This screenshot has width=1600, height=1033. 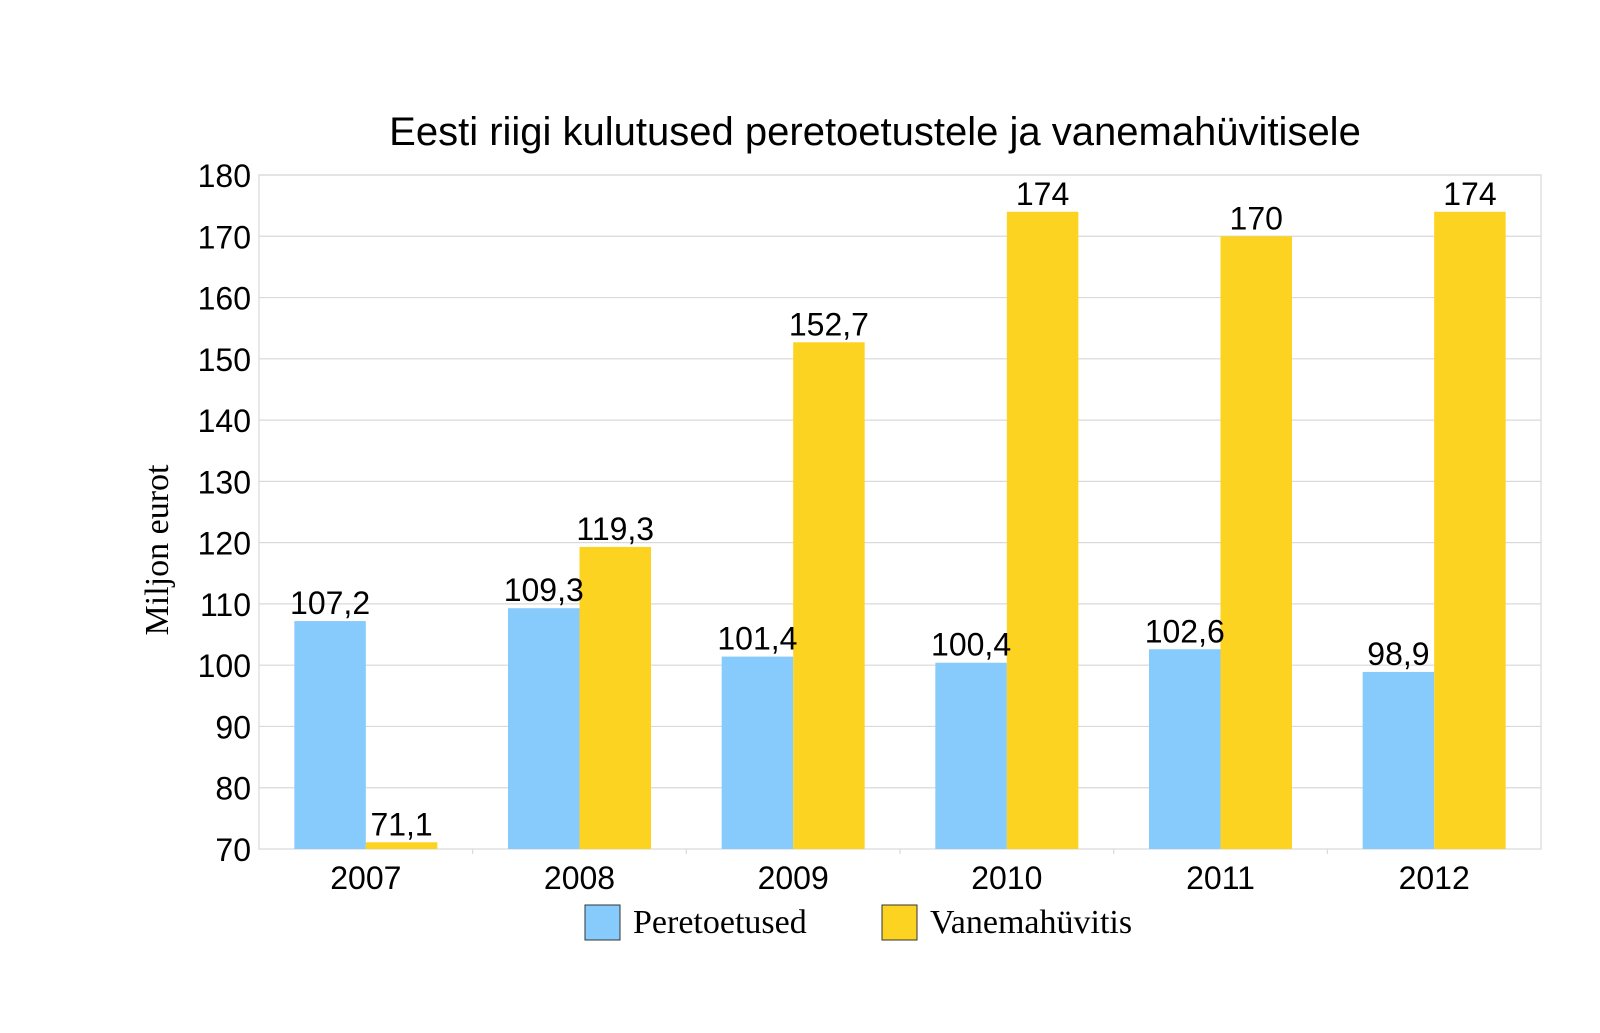 I want to click on y-tick-label: 120, so click(x=224, y=544).